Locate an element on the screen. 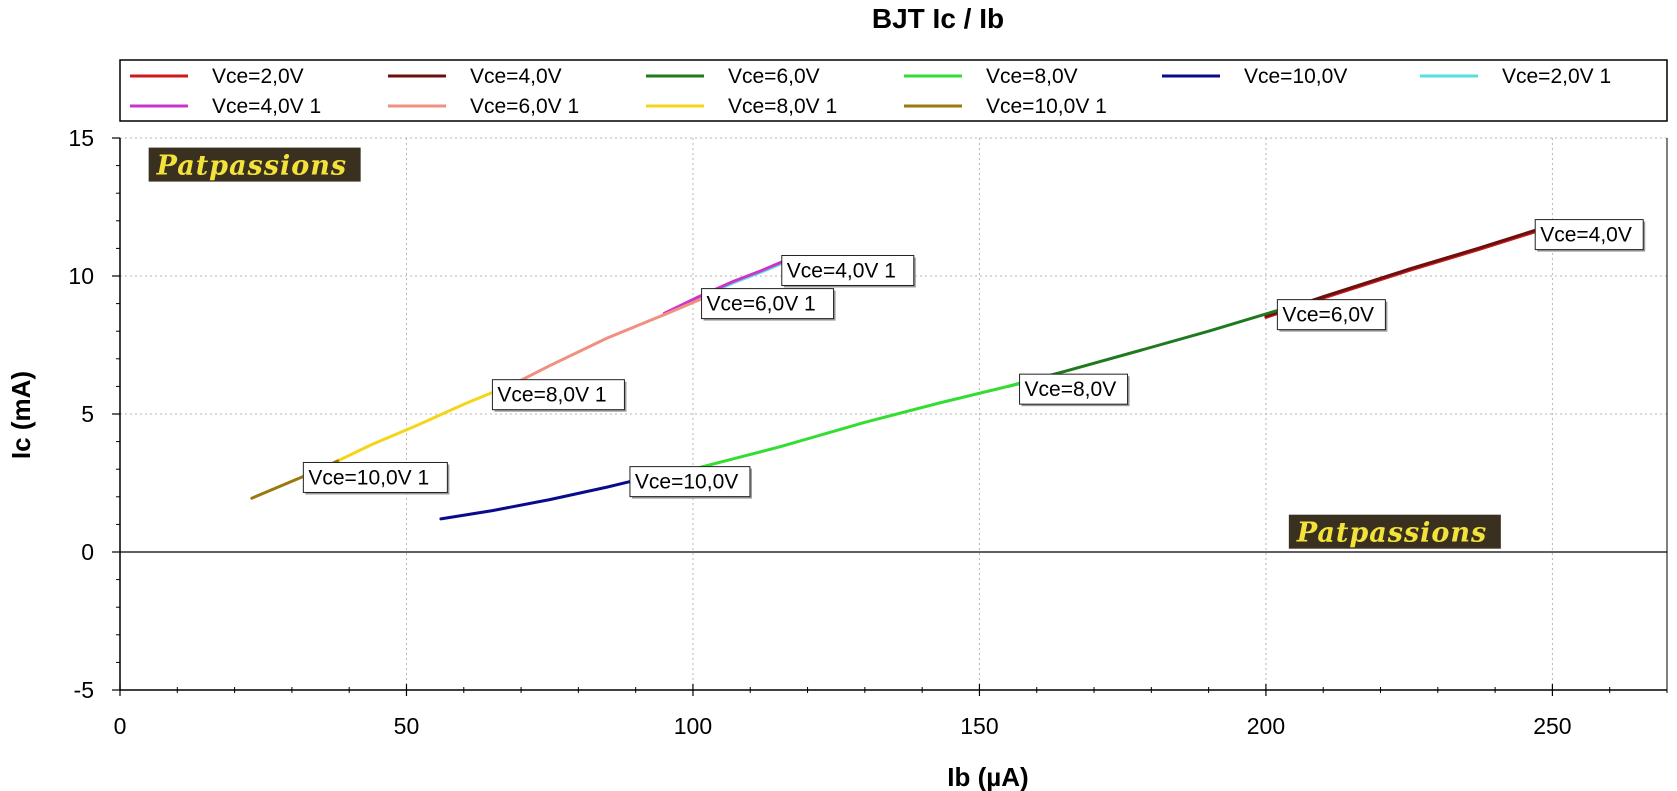 This screenshot has height=791, width=1677. legend-entry: Vce=2,0V 1 is located at coordinates (1515, 76).